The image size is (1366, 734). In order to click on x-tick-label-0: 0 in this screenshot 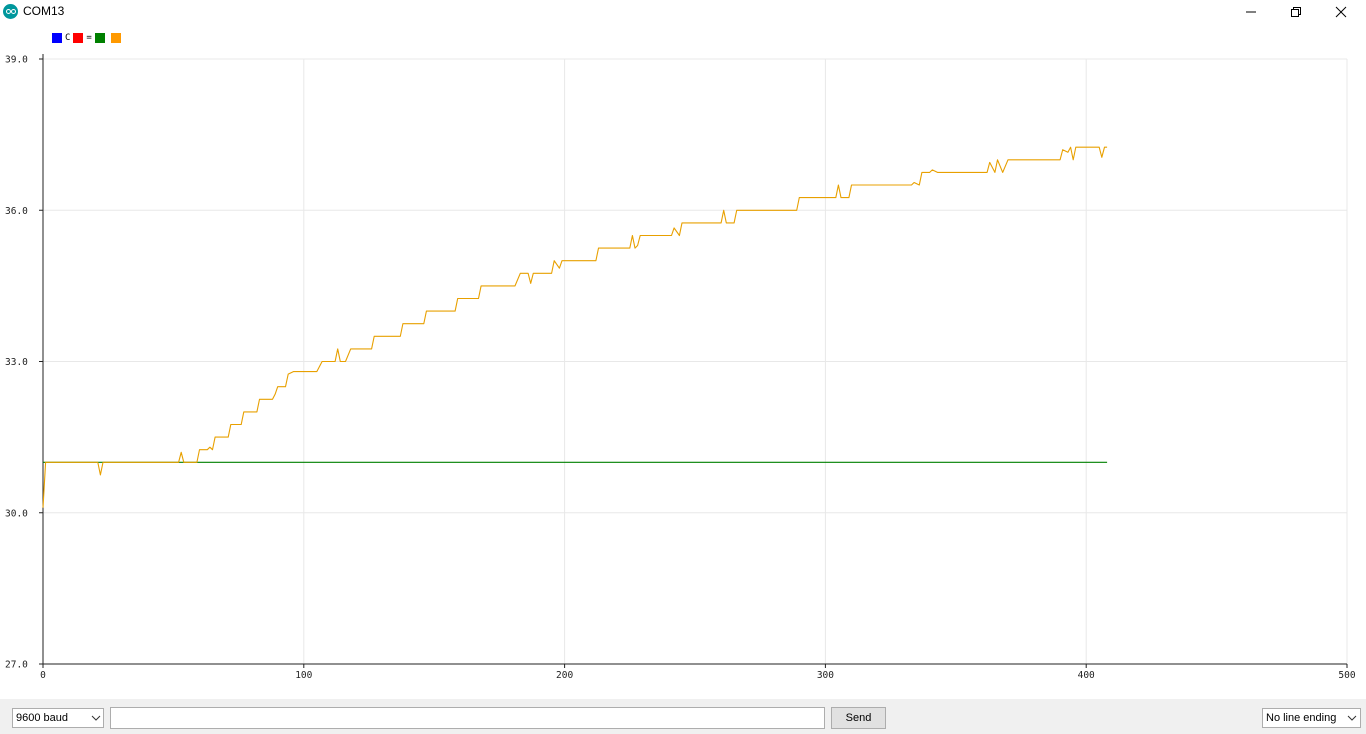, I will do `click(43, 675)`.